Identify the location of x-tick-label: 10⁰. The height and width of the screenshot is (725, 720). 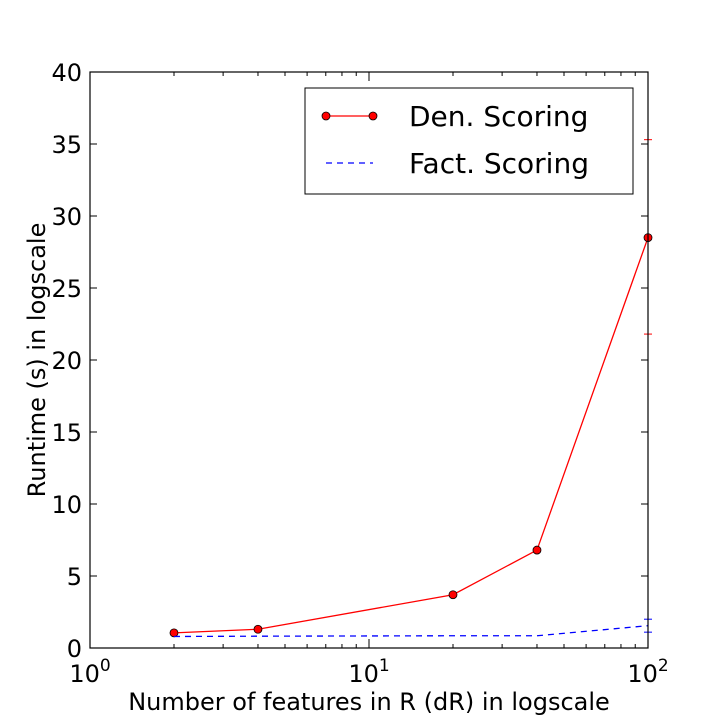
(89, 672).